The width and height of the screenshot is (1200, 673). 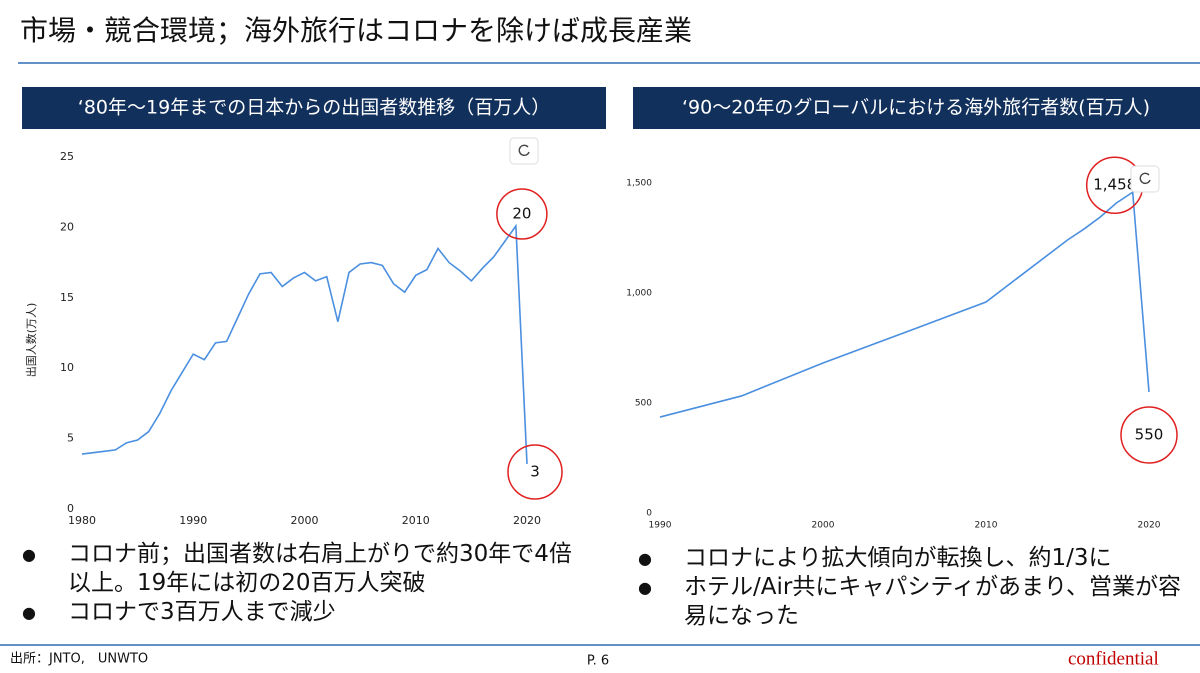 I want to click on bullet: コロナにより拡大傾向が転換し、約1/3に, so click(x=913, y=558).